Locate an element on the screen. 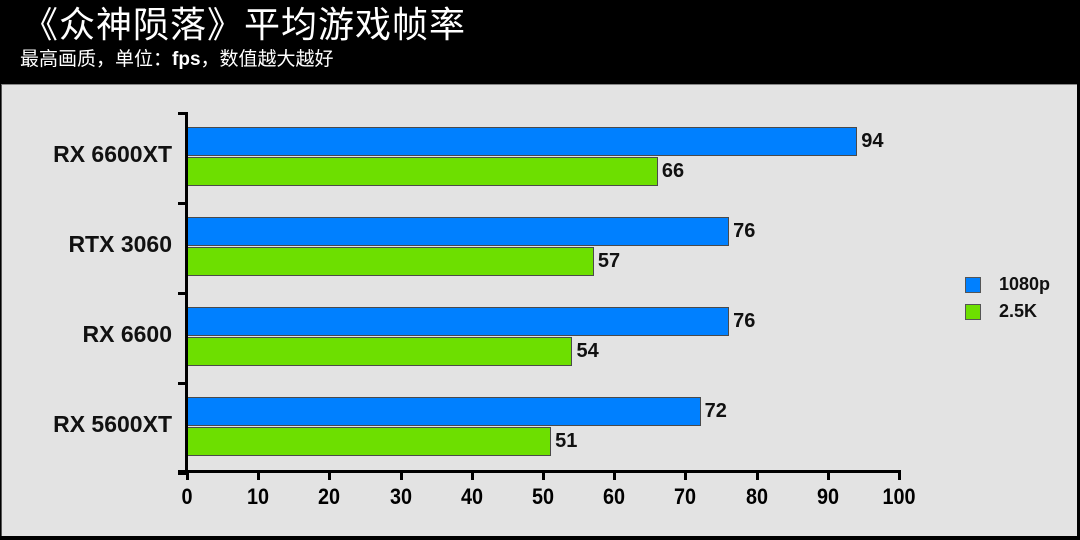  value-label: 51 is located at coordinates (566, 441).